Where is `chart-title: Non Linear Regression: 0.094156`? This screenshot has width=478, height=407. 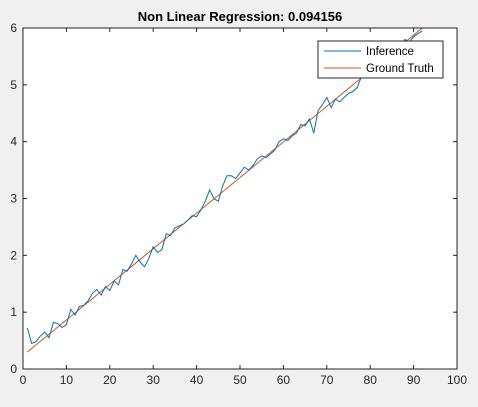 chart-title: Non Linear Regression: 0.094156 is located at coordinates (240, 16).